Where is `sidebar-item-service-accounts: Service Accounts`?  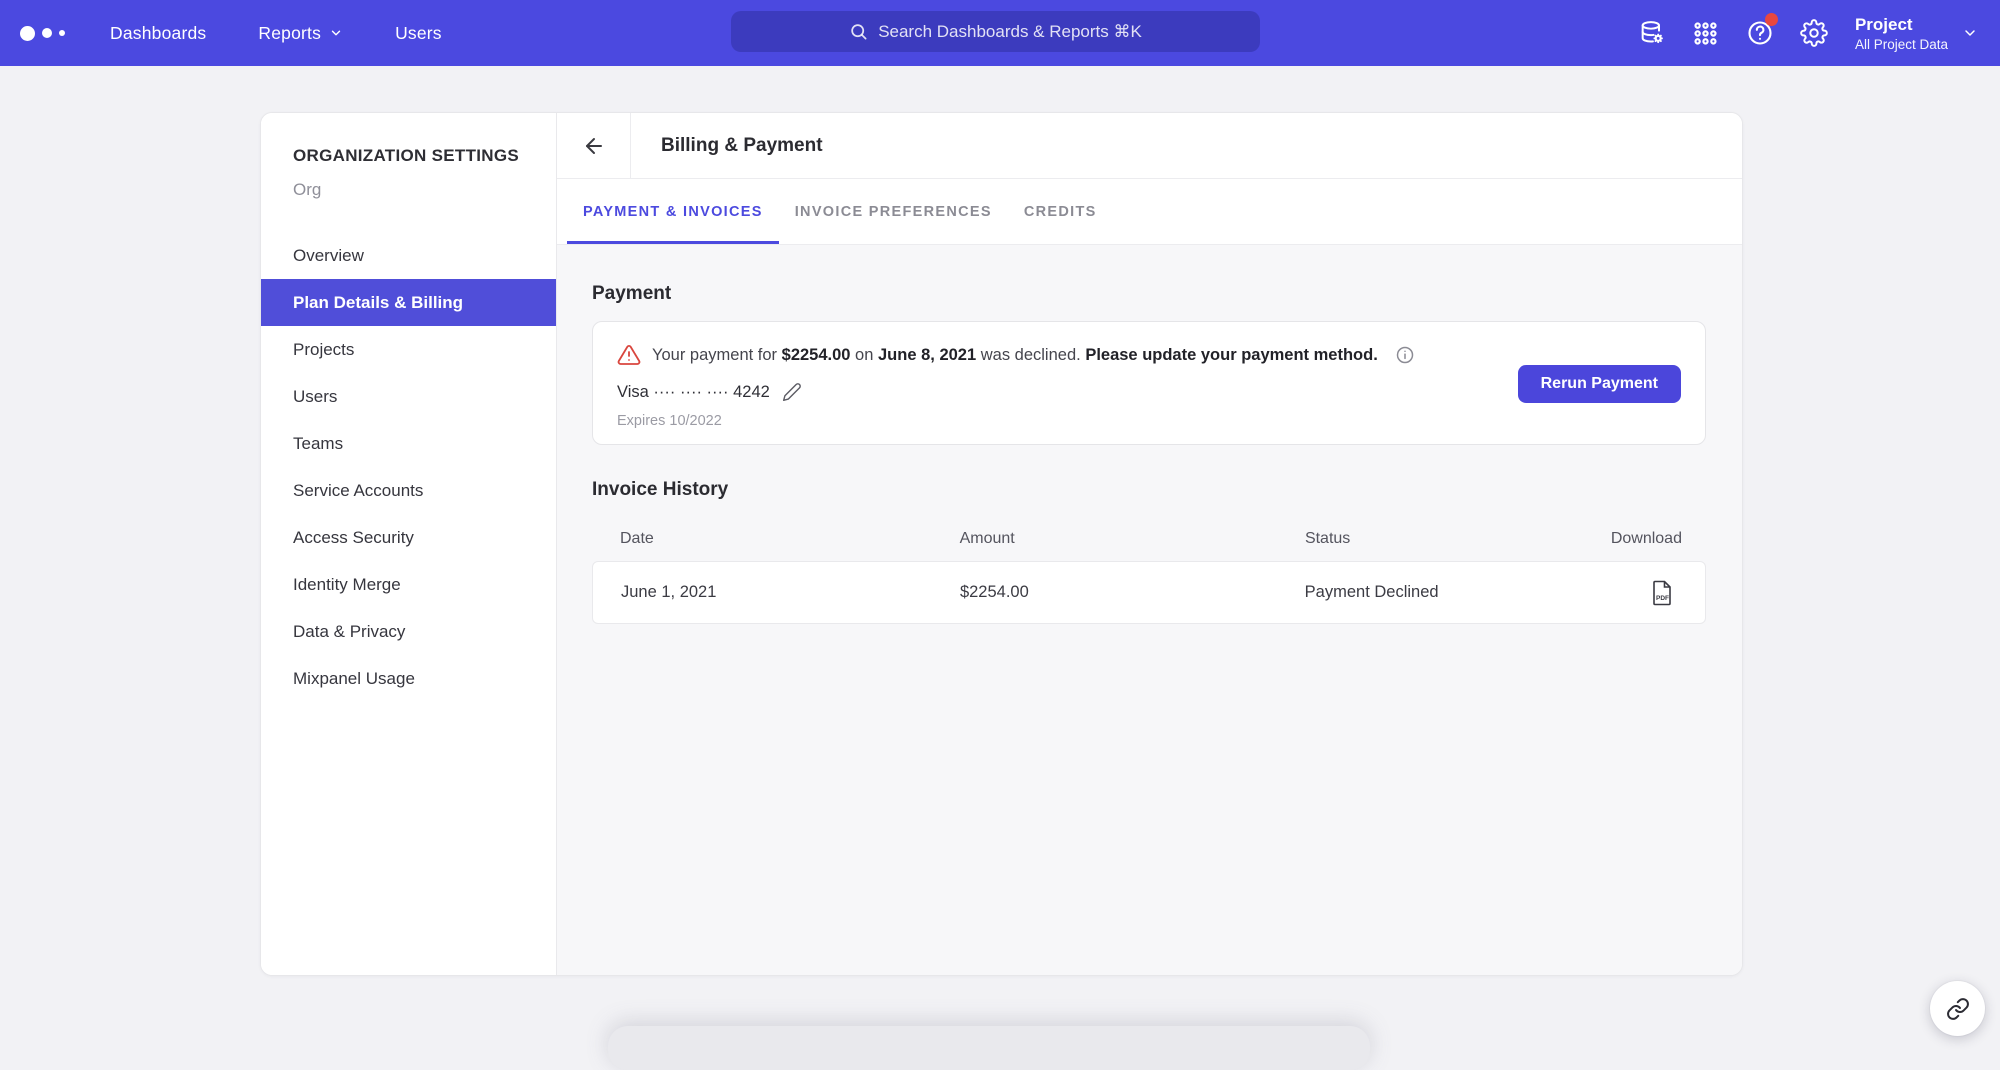 sidebar-item-service-accounts: Service Accounts is located at coordinates (358, 490).